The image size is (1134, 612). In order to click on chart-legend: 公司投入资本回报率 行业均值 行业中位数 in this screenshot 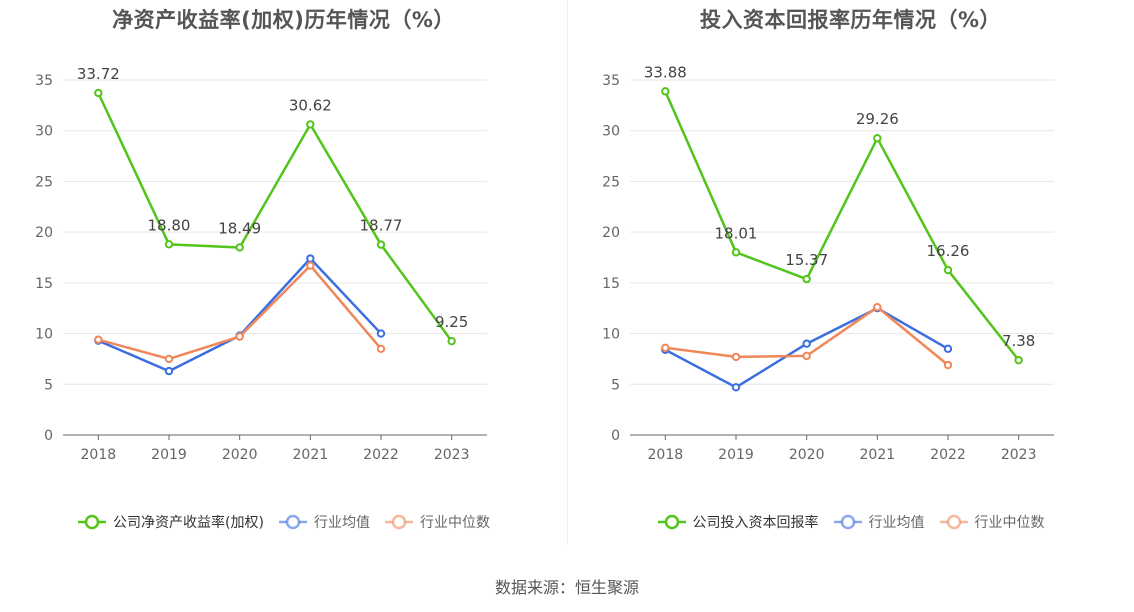, I will do `click(850, 522)`.